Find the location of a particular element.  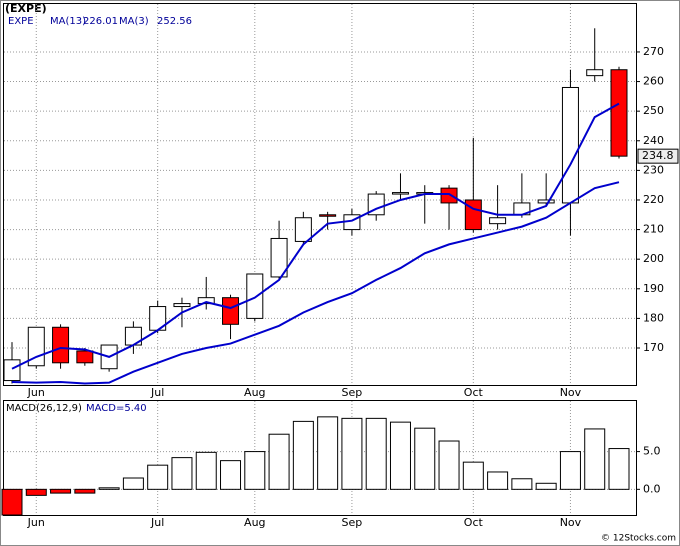

y-tick-label: 0.0 is located at coordinates (652, 488).